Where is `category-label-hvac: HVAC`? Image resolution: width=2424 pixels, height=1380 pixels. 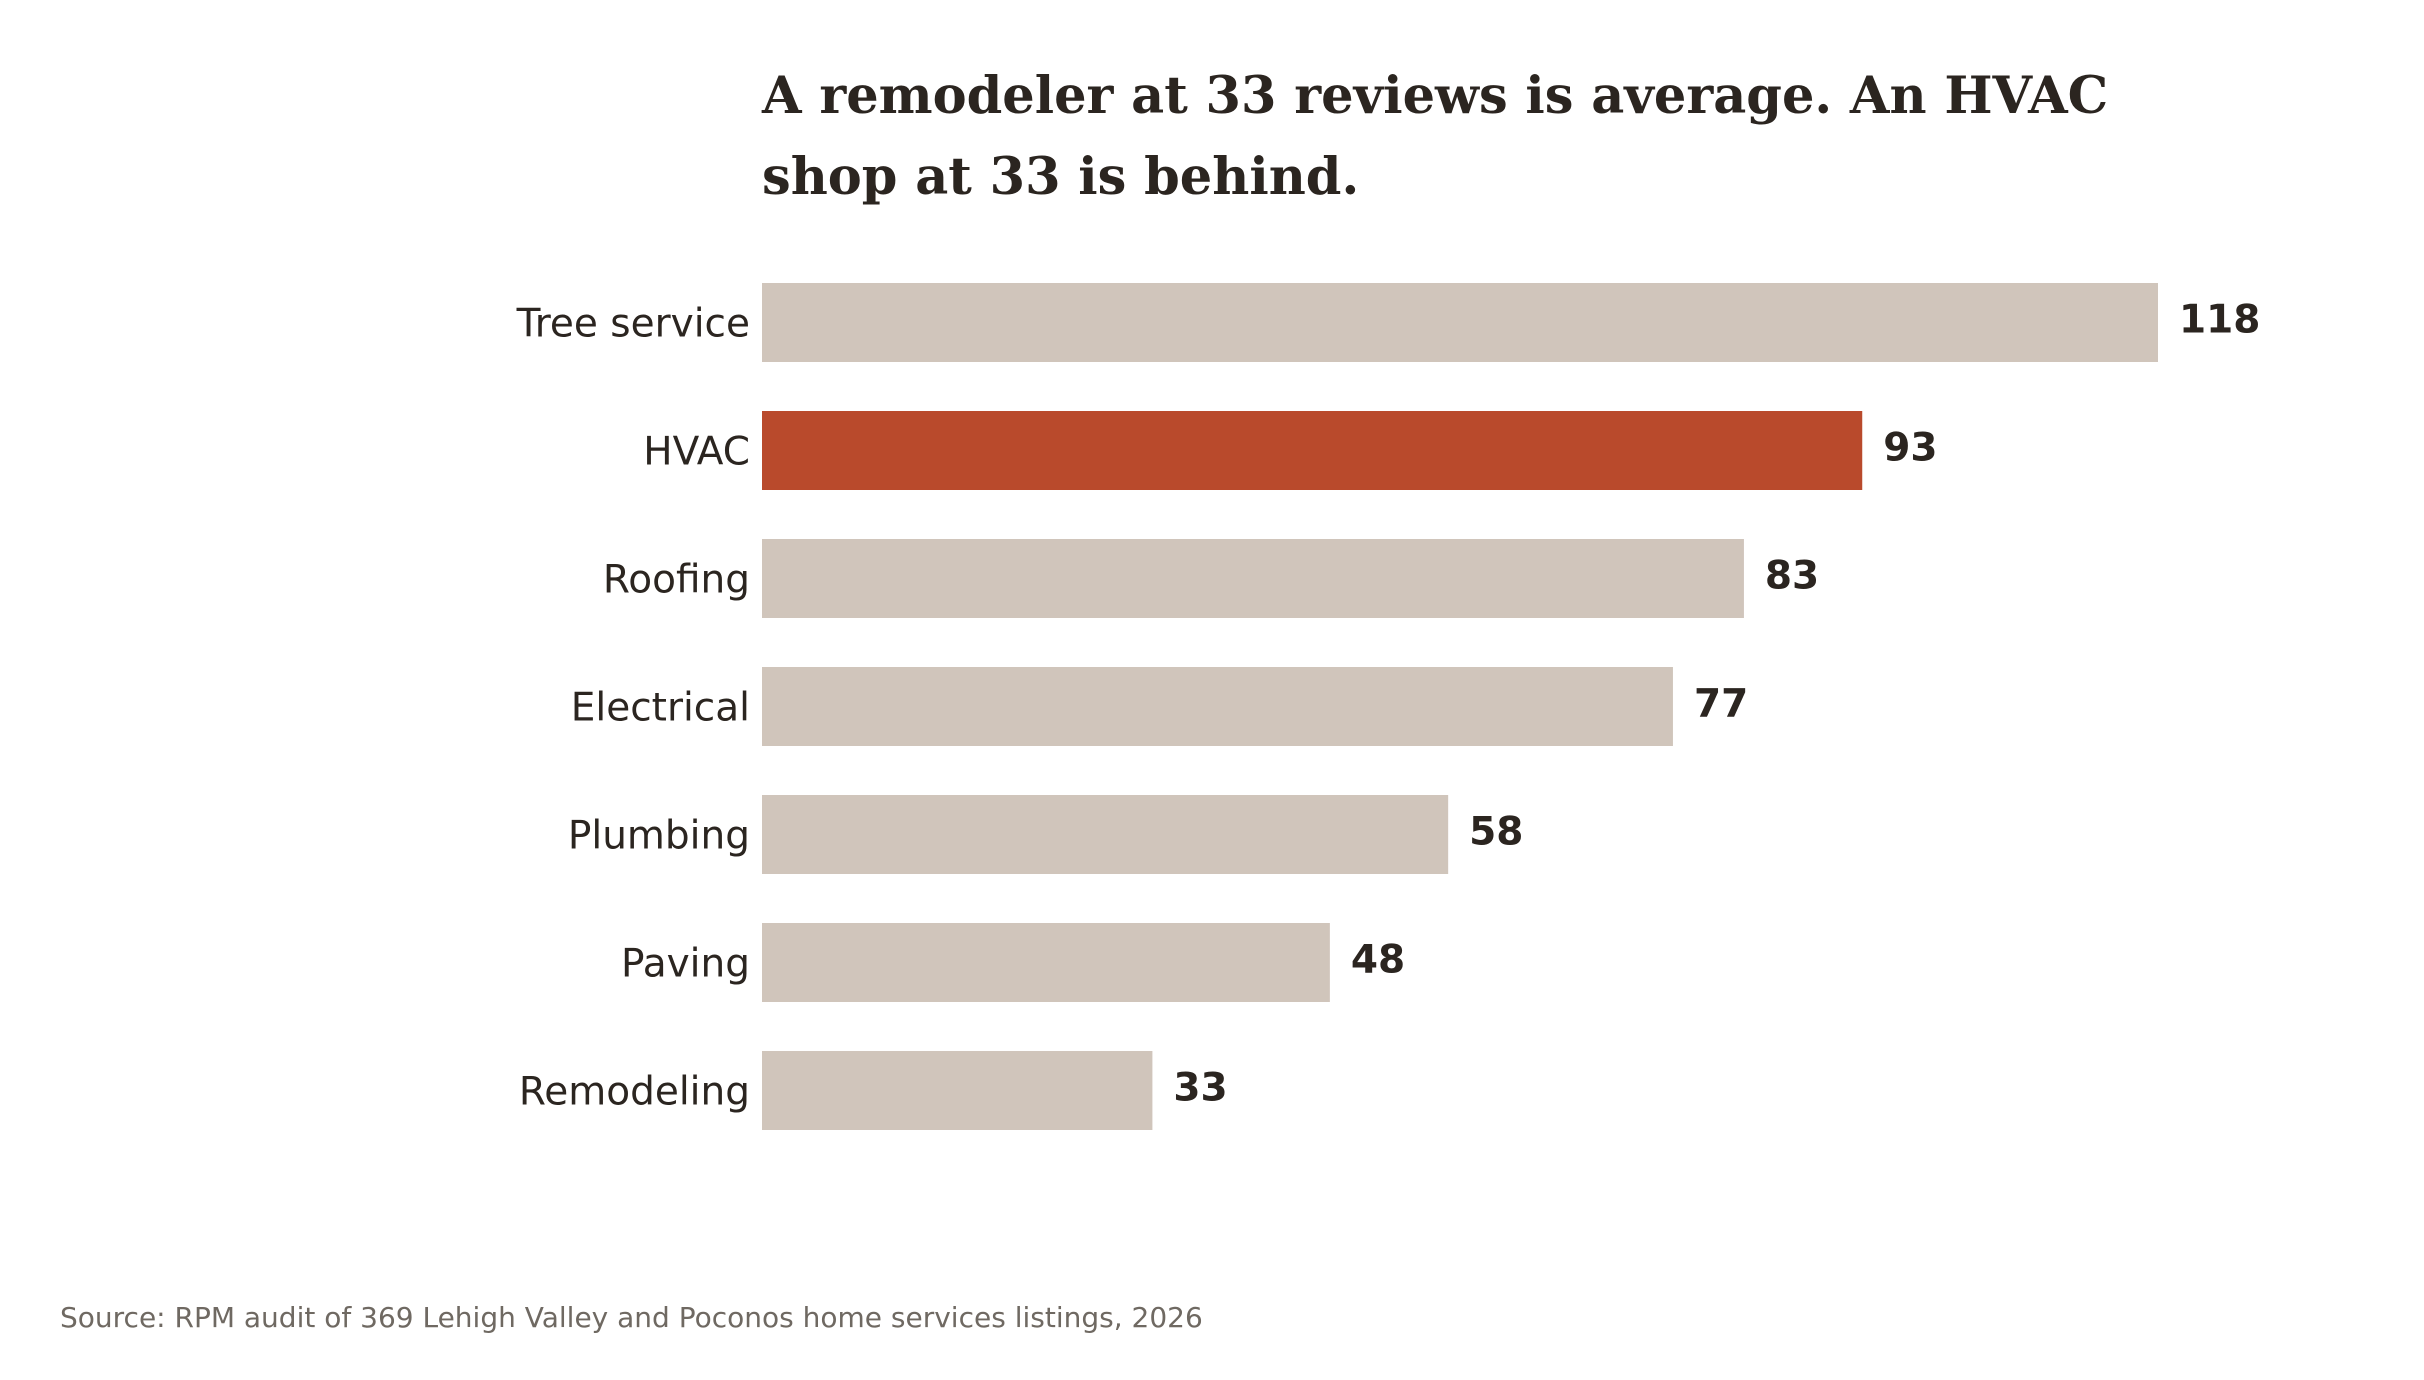
category-label-hvac: HVAC is located at coordinates (696, 452).